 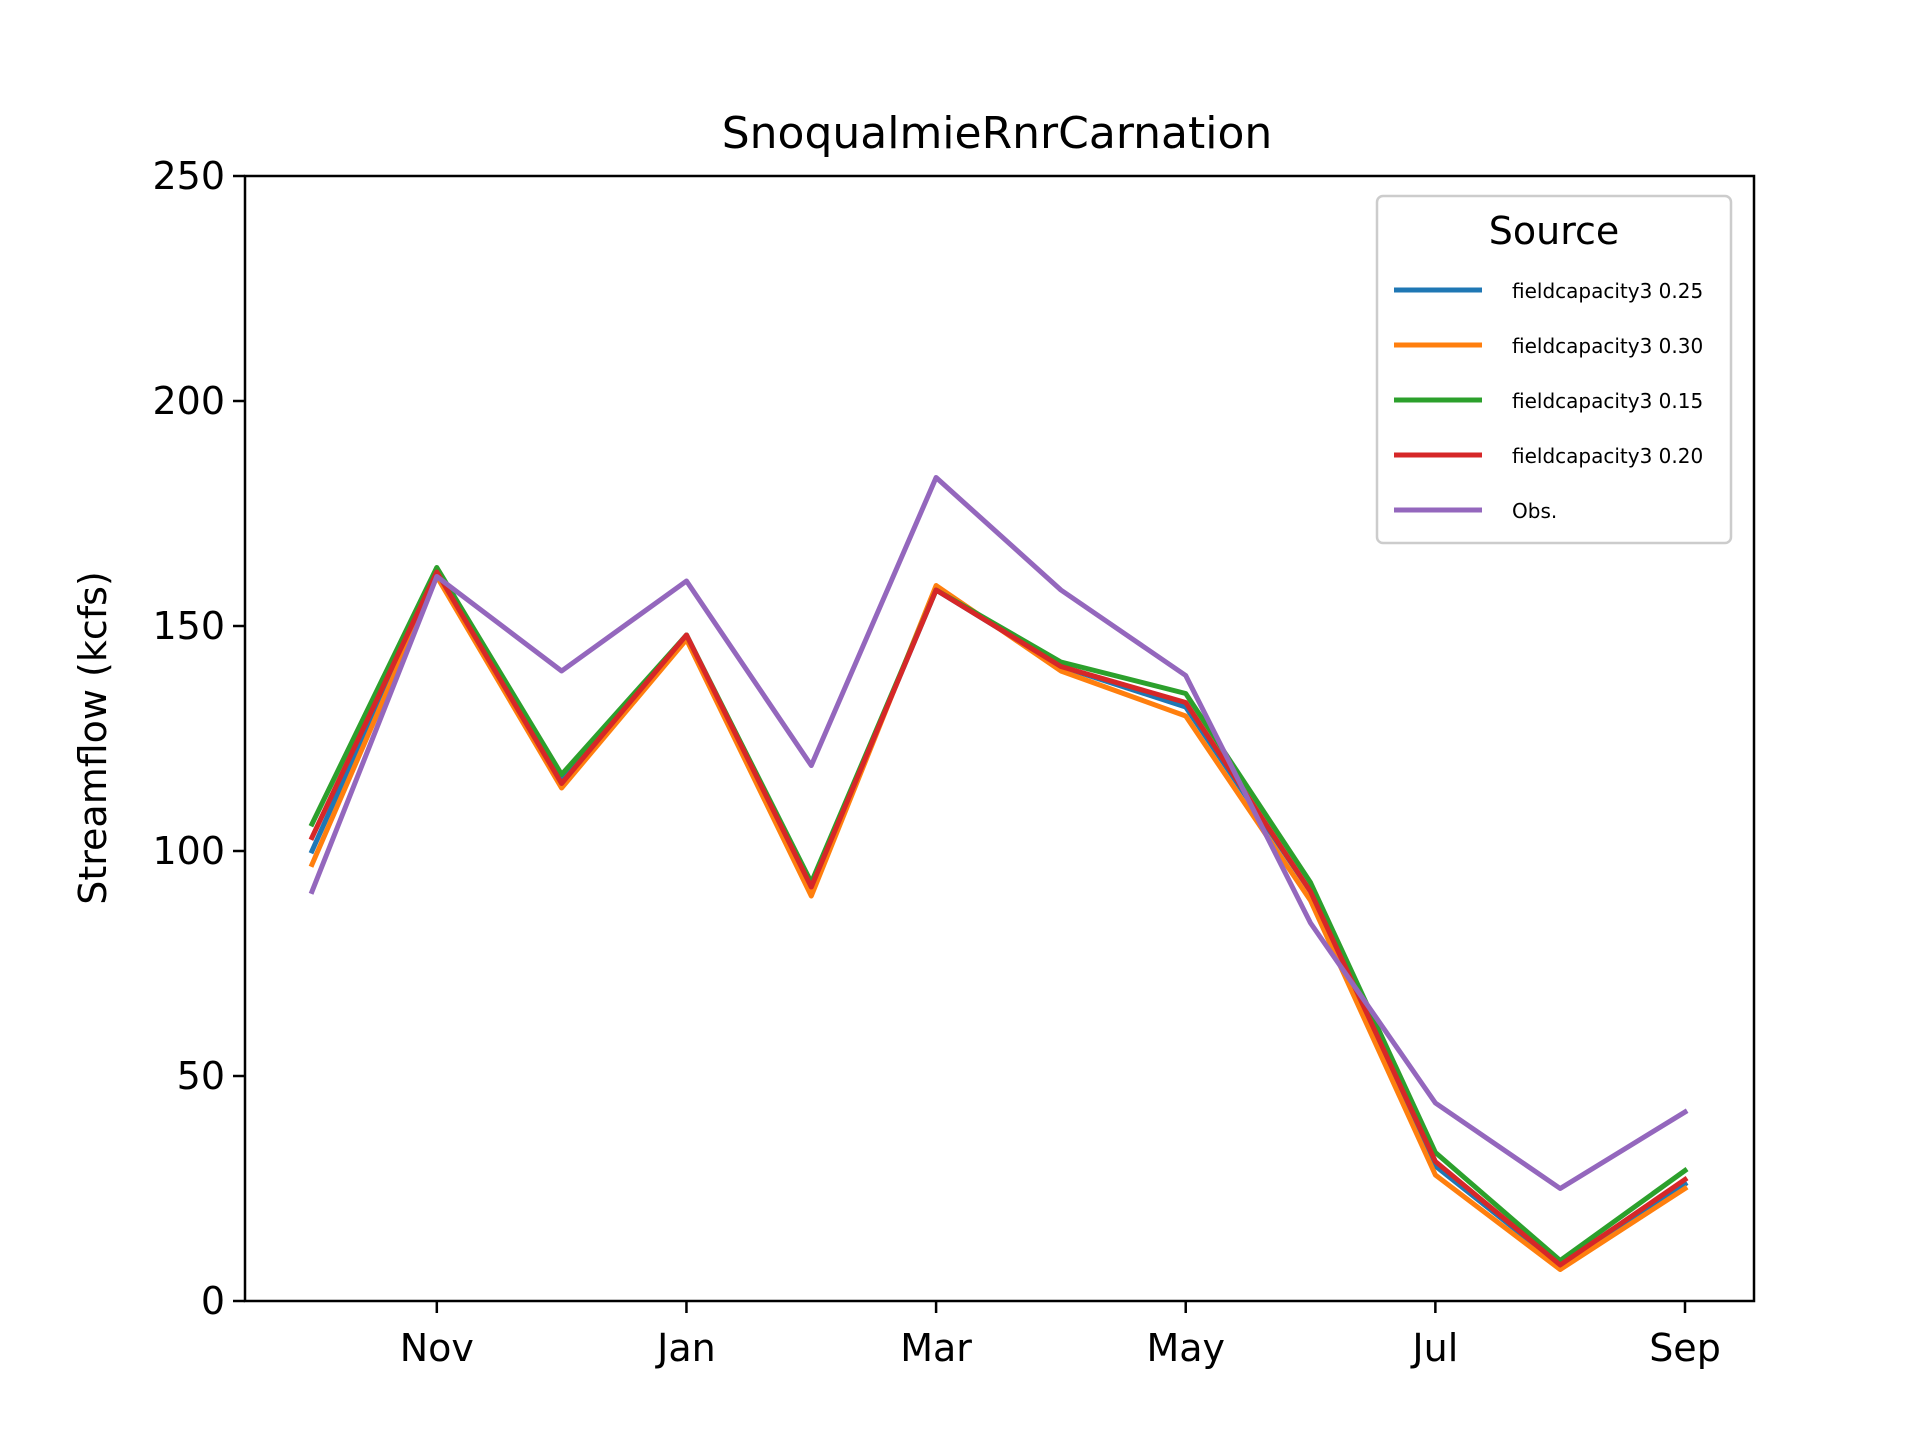 What do you see at coordinates (1534, 511) in the screenshot?
I see `legend-label: Obs.` at bounding box center [1534, 511].